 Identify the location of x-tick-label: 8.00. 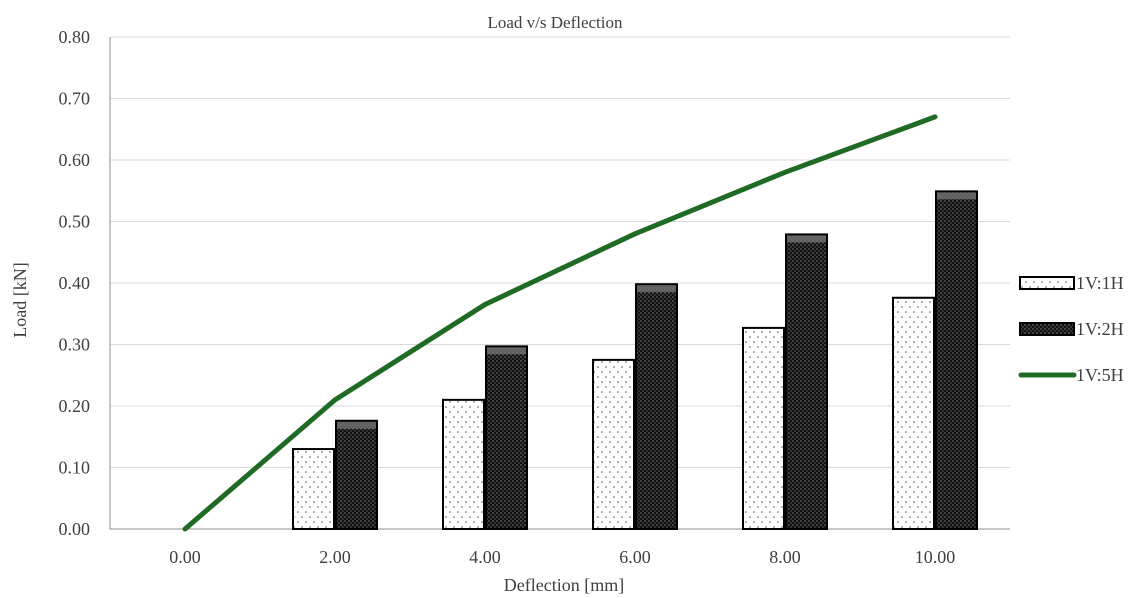
(785, 557).